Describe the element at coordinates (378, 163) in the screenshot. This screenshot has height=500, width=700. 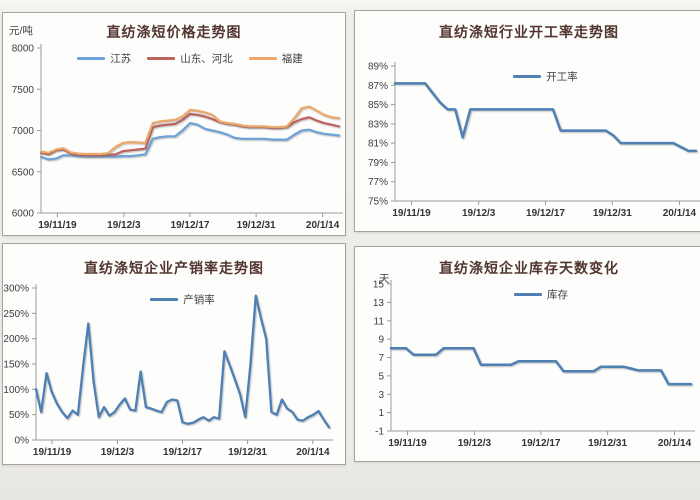
I see `y-tick-label: 79%` at that location.